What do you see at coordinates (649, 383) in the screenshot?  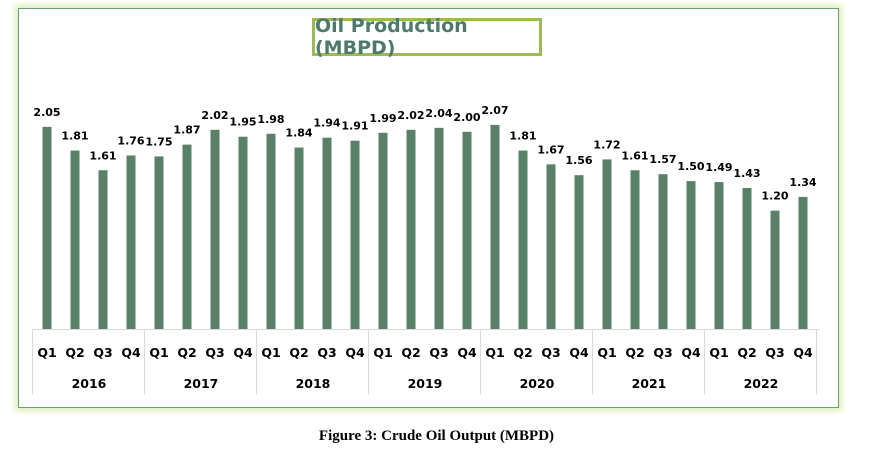 I see `year-tick-label: 2021` at bounding box center [649, 383].